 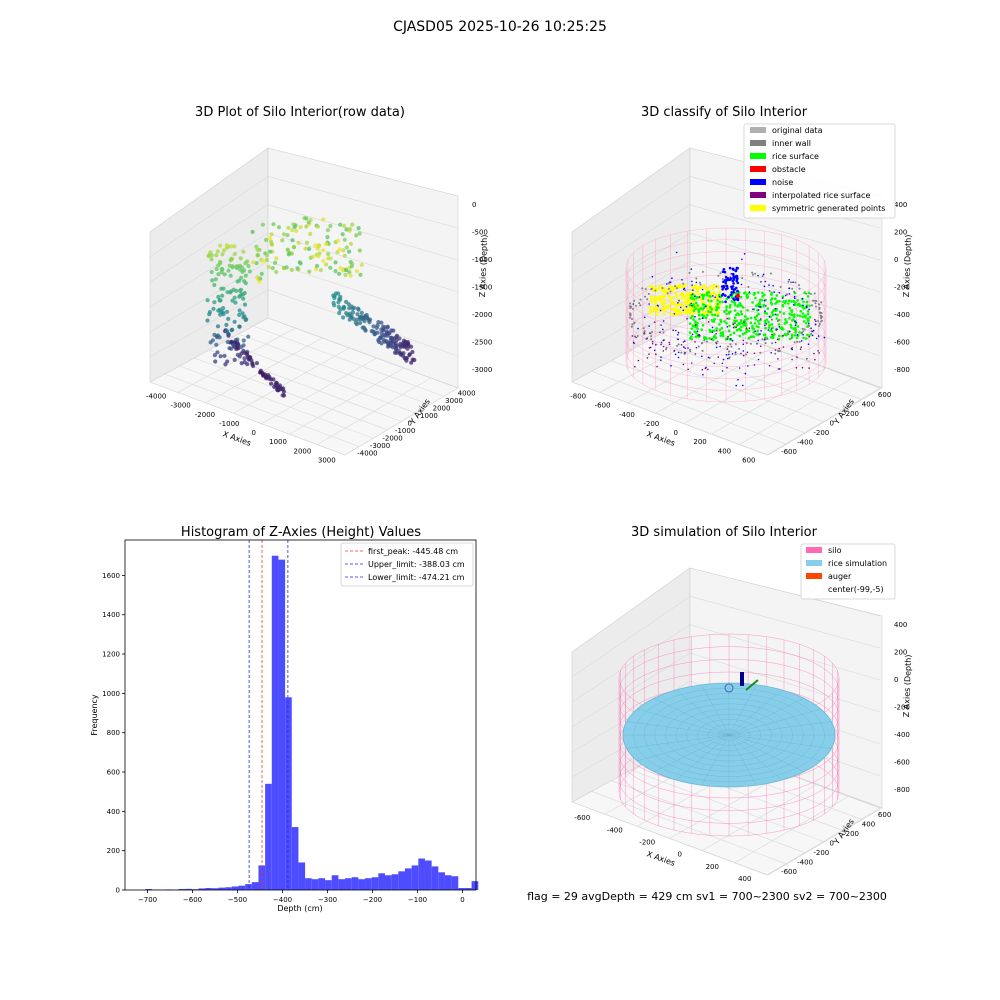 What do you see at coordinates (480, 233) in the screenshot?
I see `z-tick-label: -500` at bounding box center [480, 233].